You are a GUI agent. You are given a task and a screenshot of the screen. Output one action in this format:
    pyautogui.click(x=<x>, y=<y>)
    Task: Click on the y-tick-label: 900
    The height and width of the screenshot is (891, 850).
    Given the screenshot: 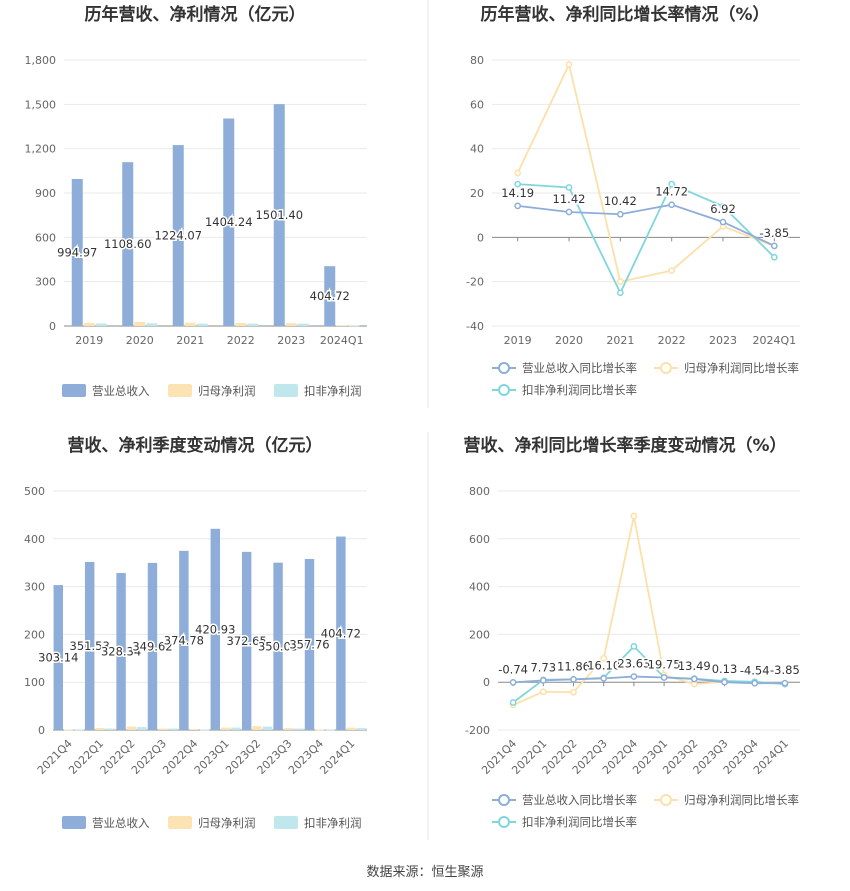 What is the action you would take?
    pyautogui.click(x=45, y=193)
    